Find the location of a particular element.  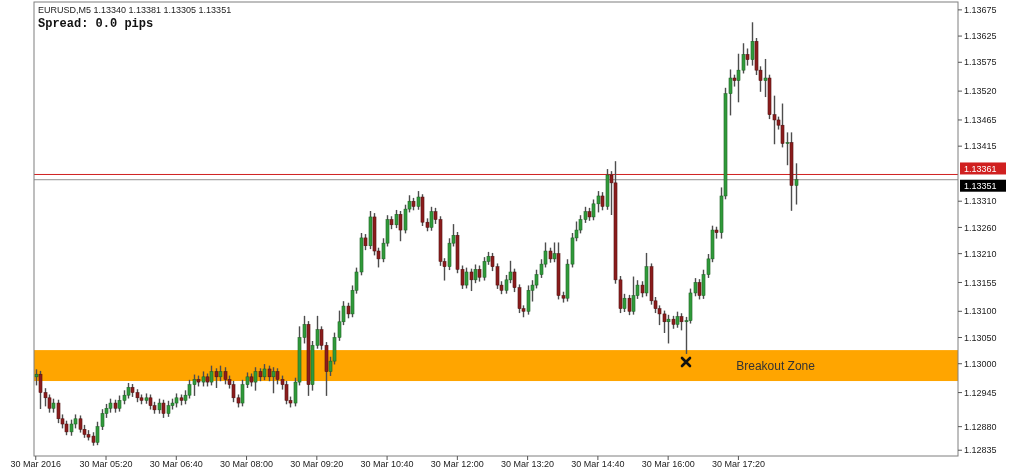

y-tick-label: 1.13675 is located at coordinates (980, 10).